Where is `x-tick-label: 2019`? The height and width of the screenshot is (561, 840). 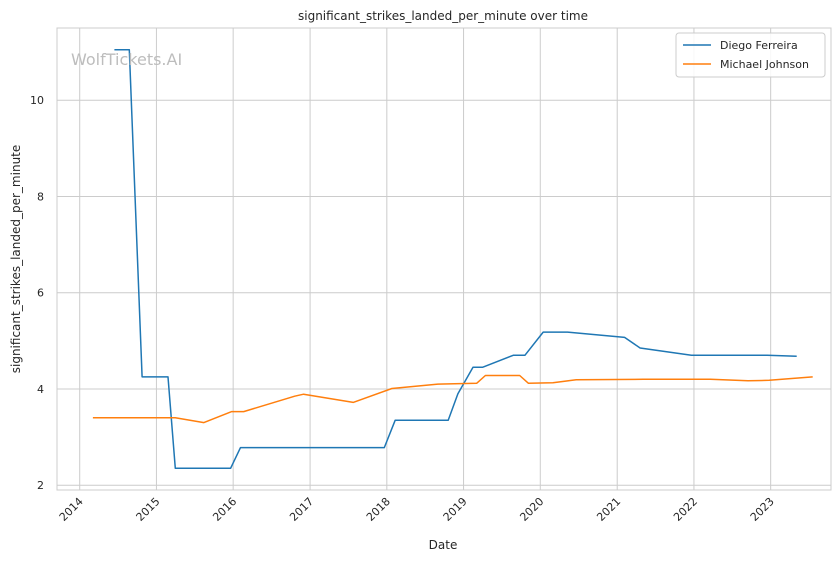
x-tick-label: 2019 is located at coordinates (455, 509).